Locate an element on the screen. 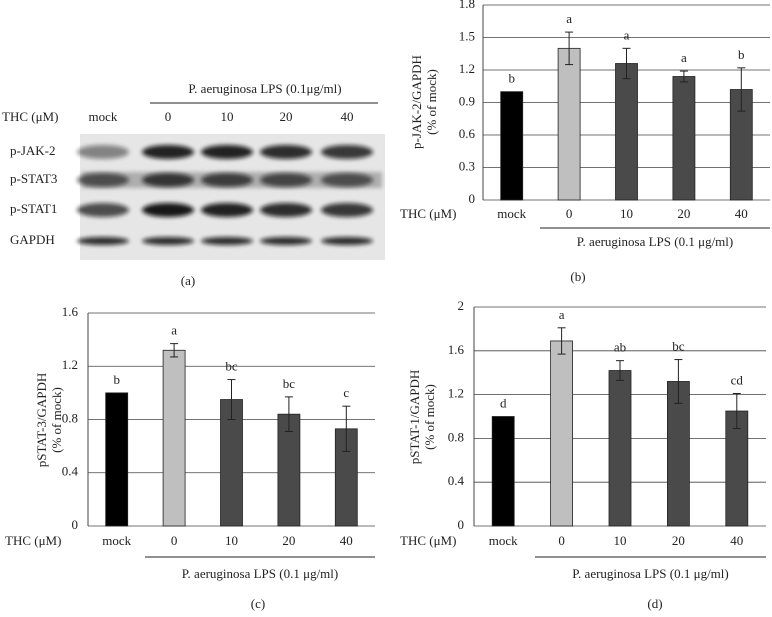  lane-label: 20 is located at coordinates (286, 116).